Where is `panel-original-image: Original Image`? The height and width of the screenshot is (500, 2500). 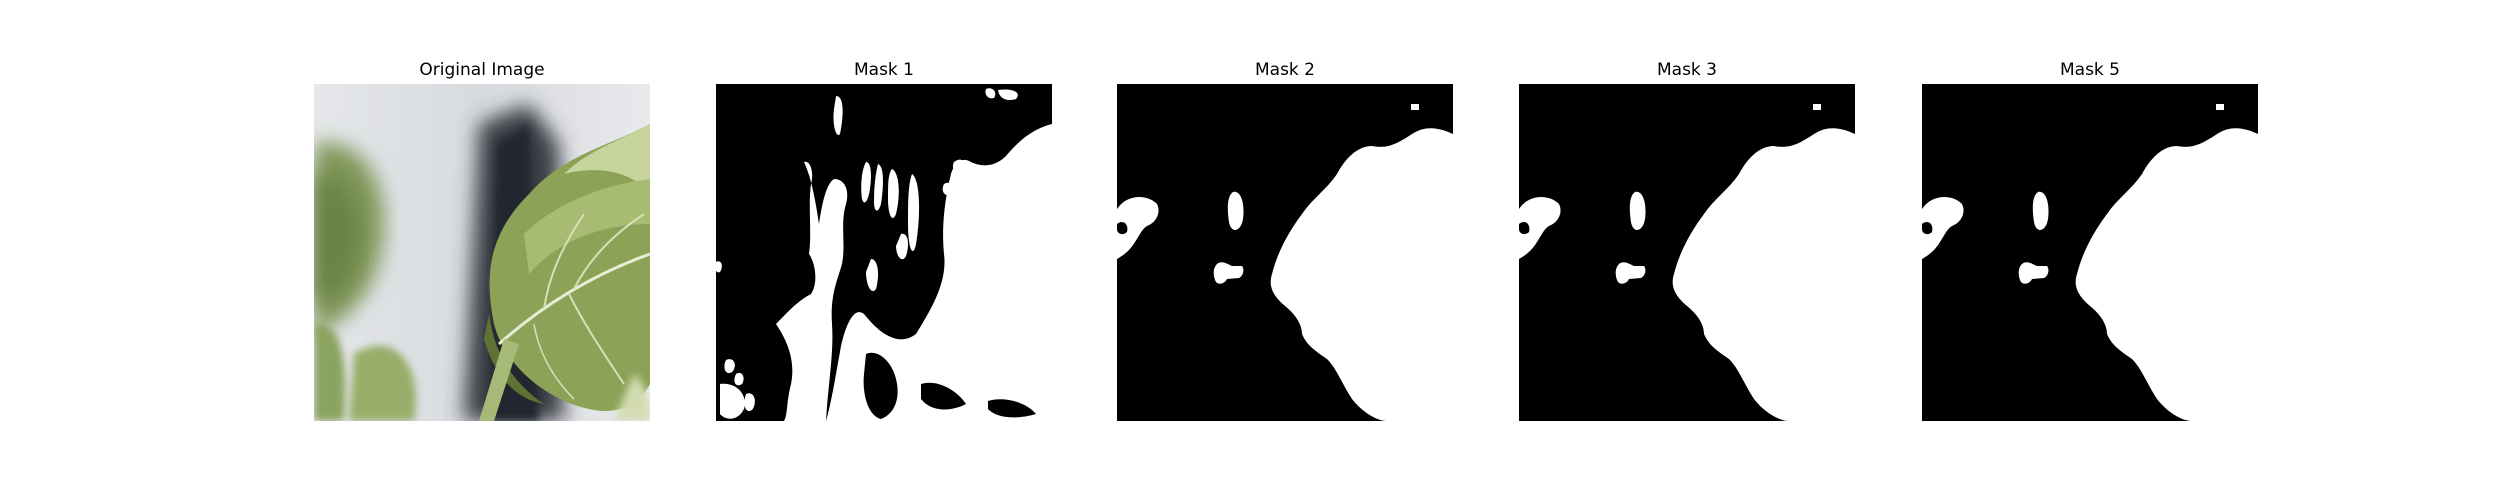
panel-original-image: Original Image is located at coordinates (482, 240).